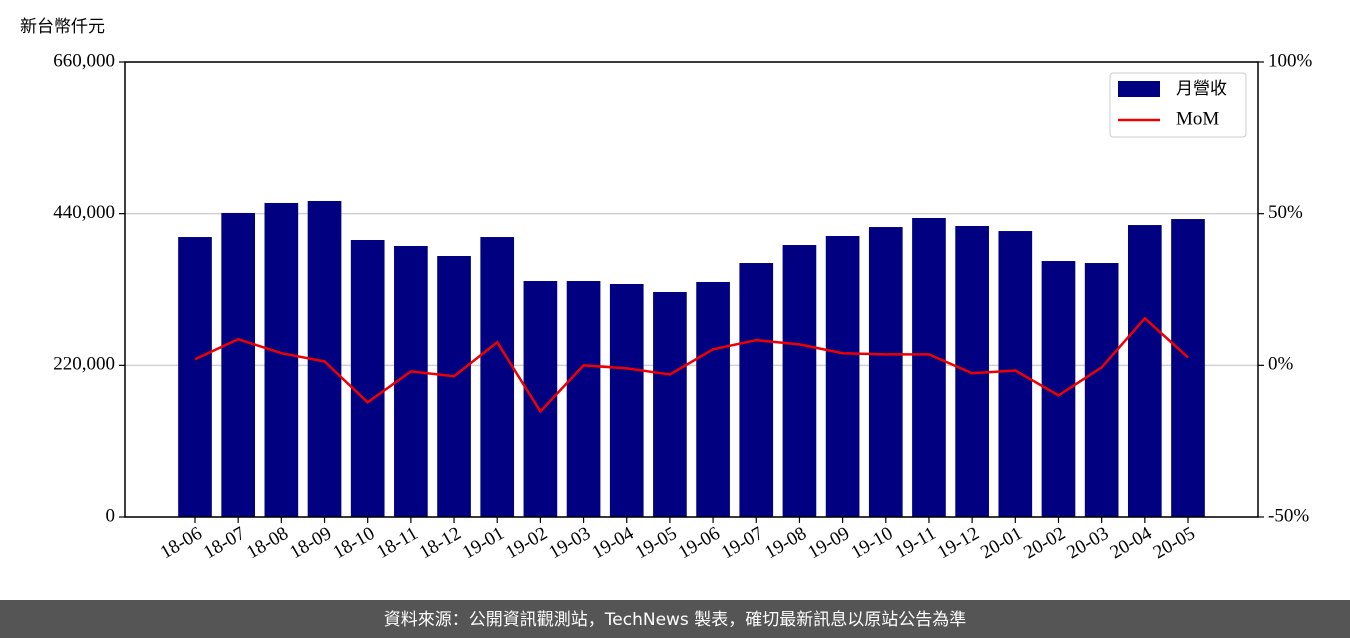 The height and width of the screenshot is (638, 1350). I want to click on x-tick-label: 20-02, so click(1044, 543).